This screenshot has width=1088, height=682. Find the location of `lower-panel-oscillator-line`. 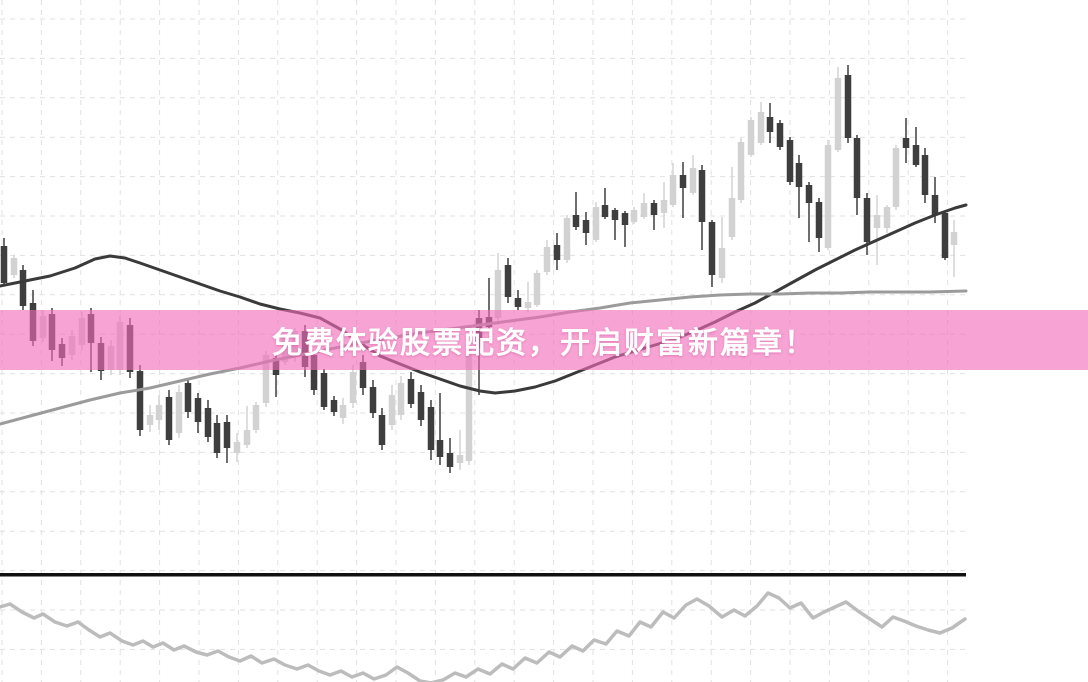

lower-panel-oscillator-line is located at coordinates (483, 636).